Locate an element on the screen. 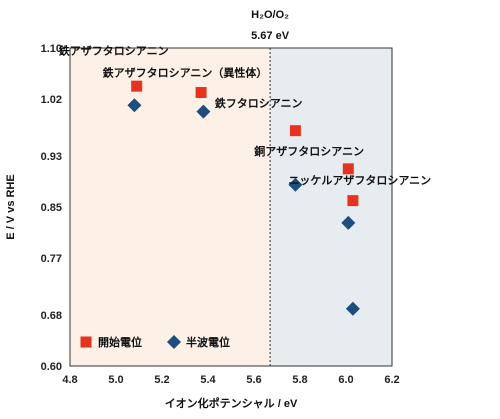  y-tick-label: 0.93 is located at coordinates (51, 157).